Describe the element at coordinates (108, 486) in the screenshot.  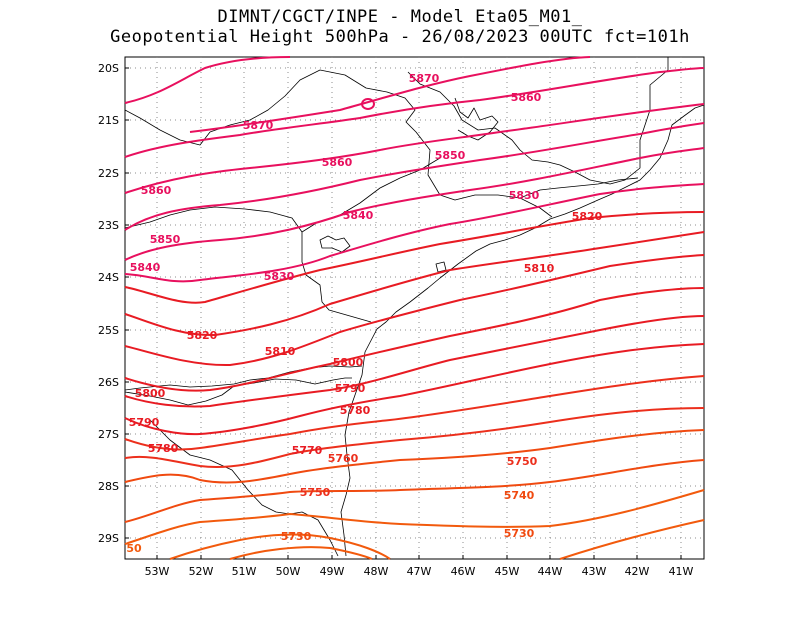
I see `lat-label: 28S` at that location.